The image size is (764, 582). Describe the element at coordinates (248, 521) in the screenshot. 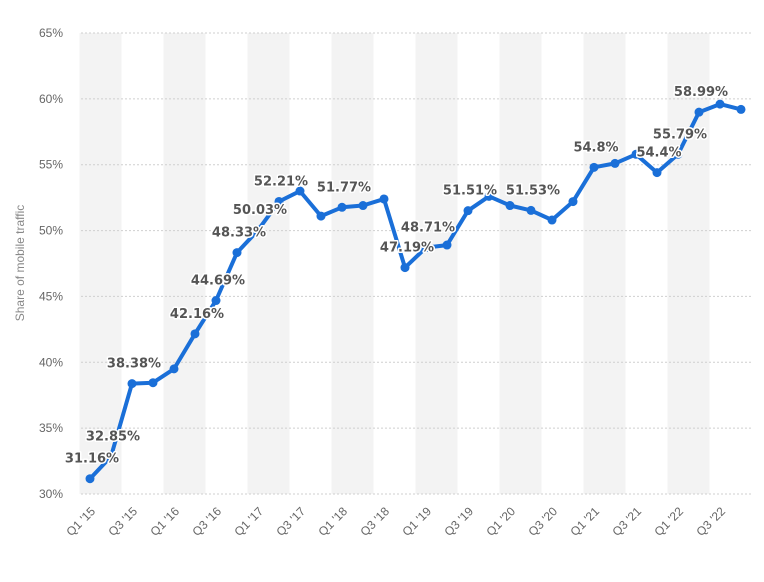

I see `x-tick-label: Q1 '17` at that location.